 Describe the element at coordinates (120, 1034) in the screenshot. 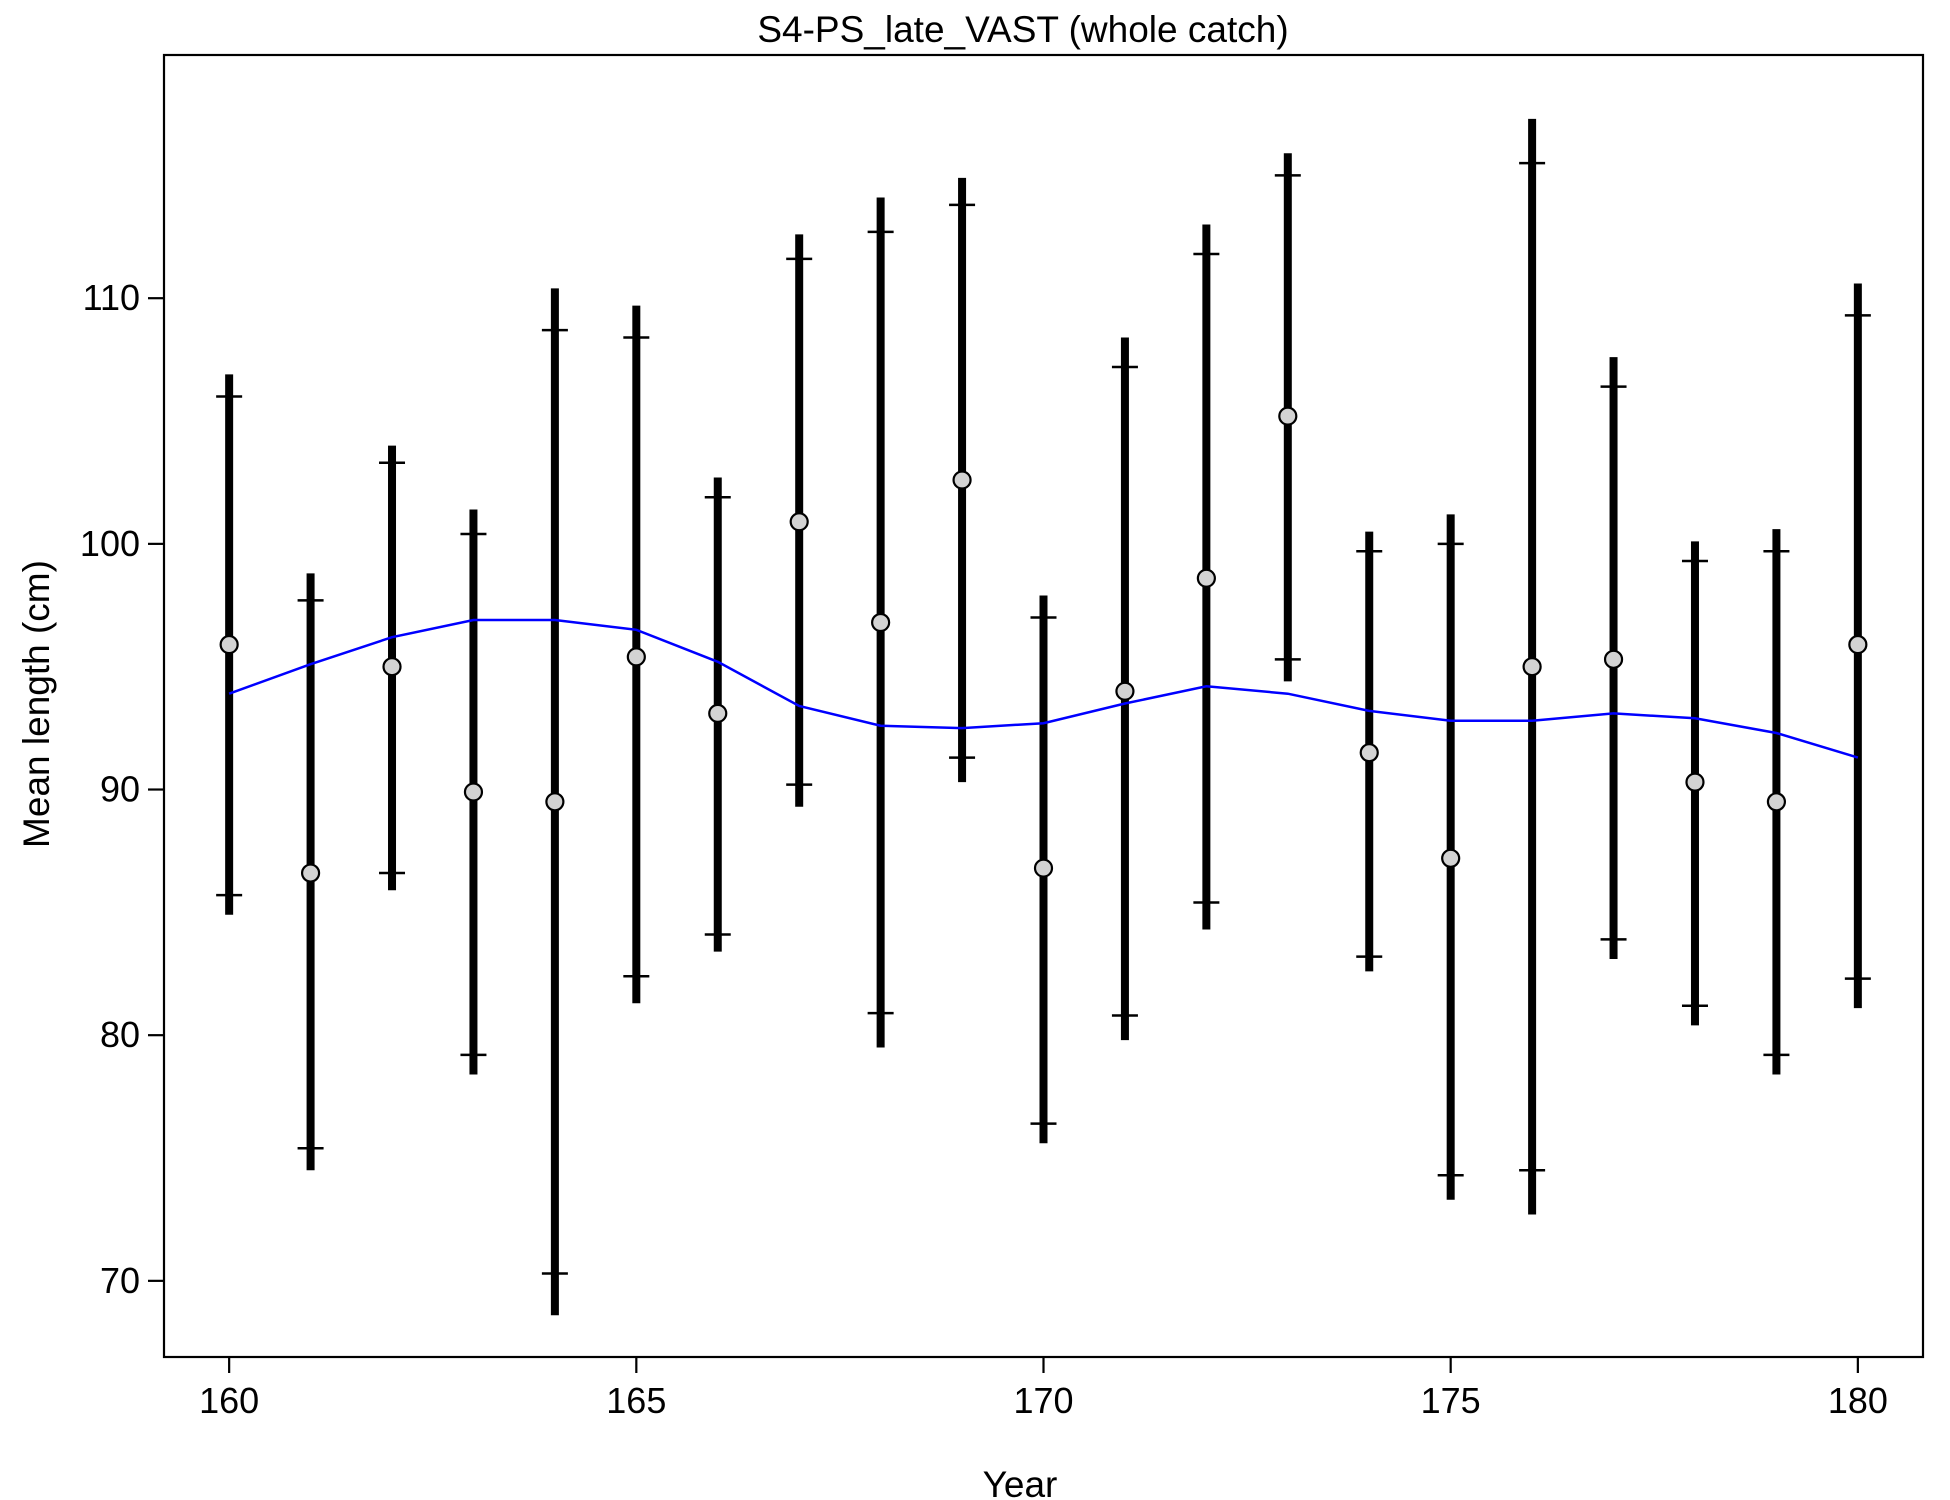

I see `y-tick-label-80: 80` at that location.